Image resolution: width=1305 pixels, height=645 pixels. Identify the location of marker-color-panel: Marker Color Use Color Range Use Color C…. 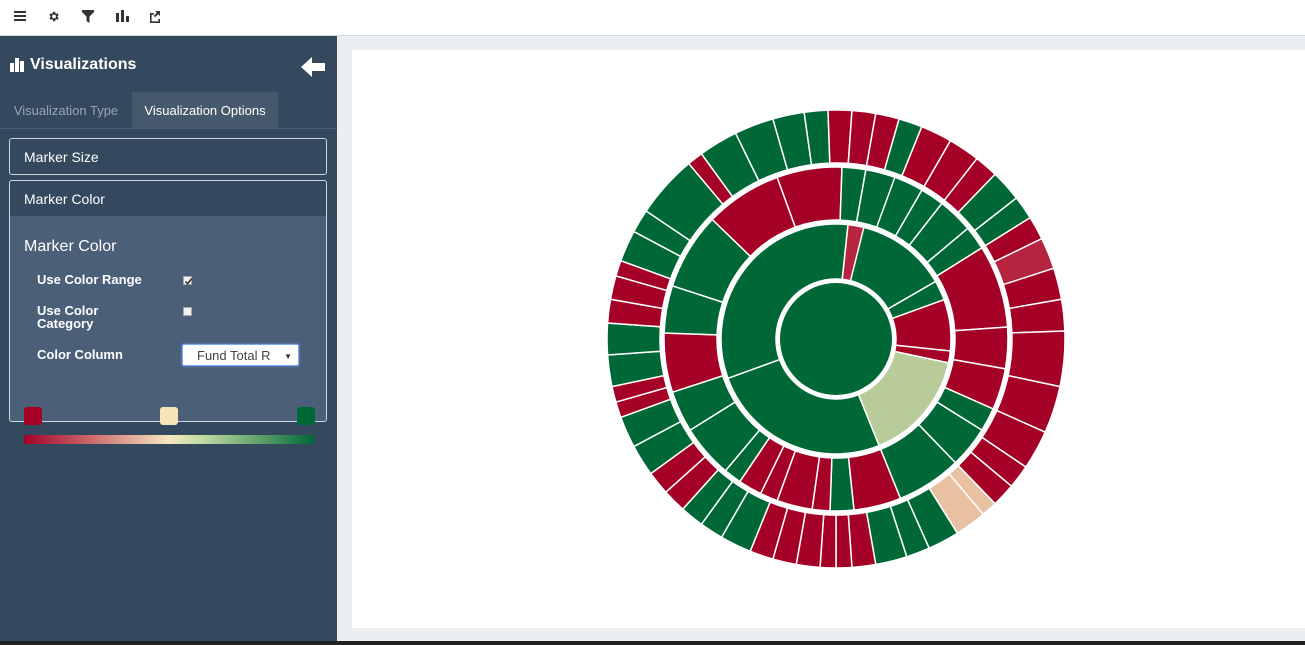
(168, 330).